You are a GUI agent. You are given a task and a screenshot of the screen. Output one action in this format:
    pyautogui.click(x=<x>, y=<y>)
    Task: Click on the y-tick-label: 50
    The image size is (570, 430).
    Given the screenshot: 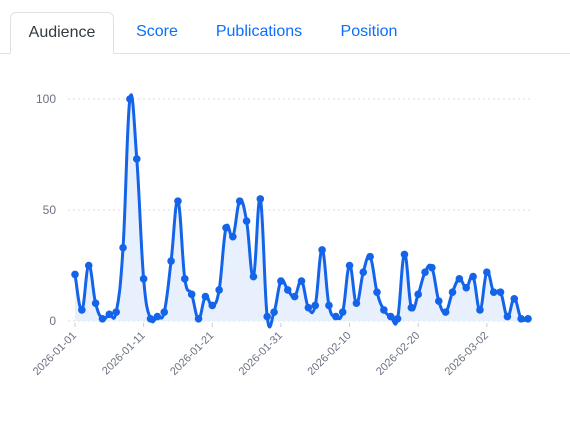 What is the action you would take?
    pyautogui.click(x=50, y=210)
    